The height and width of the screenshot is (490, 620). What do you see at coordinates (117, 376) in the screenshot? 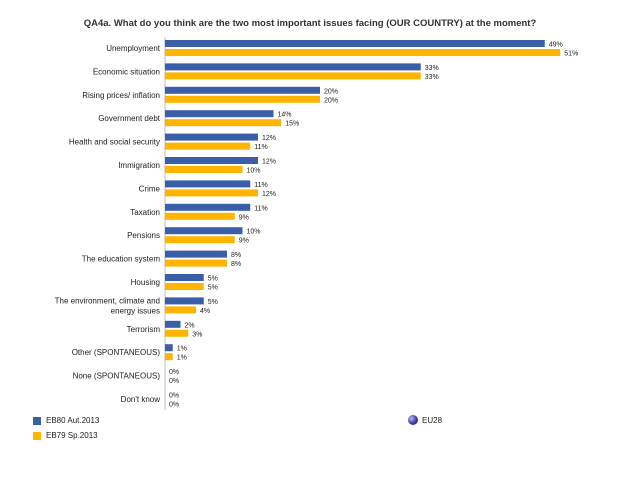
I see `category-label: None (SPONTANEOUS)` at bounding box center [117, 376].